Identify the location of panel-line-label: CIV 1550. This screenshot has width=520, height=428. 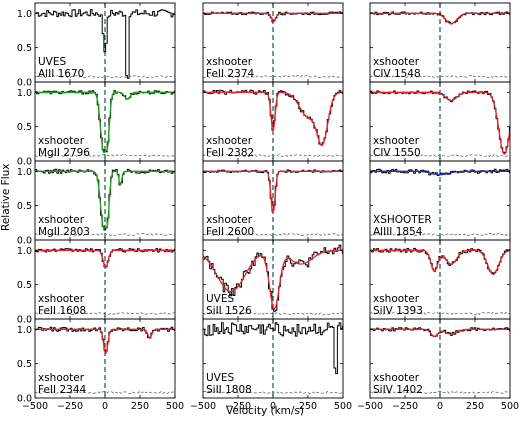
(397, 153).